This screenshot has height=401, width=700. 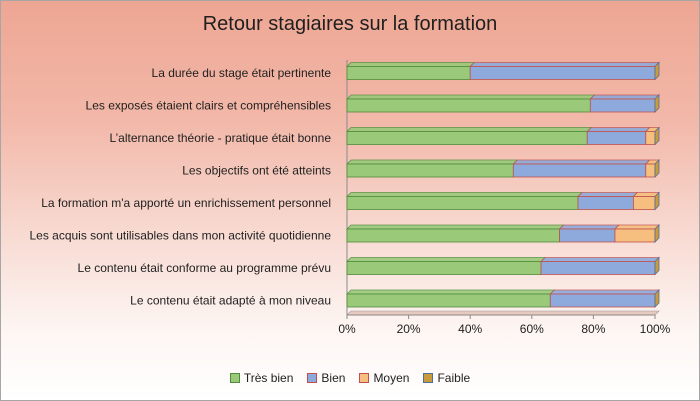 I want to click on legend-item: Moyen, so click(x=384, y=378).